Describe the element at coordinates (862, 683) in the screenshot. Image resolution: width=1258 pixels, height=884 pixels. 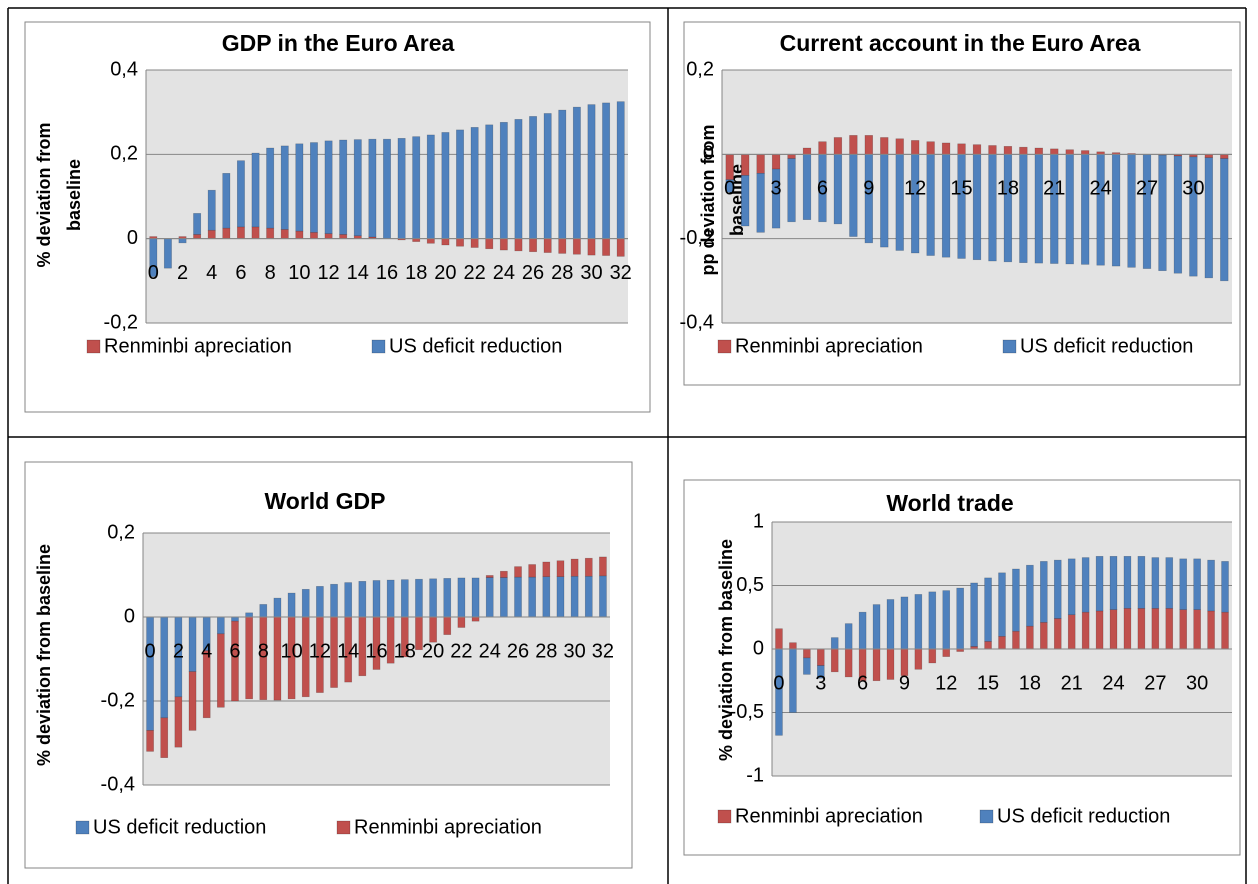
I see `x-tick-label: 6` at that location.